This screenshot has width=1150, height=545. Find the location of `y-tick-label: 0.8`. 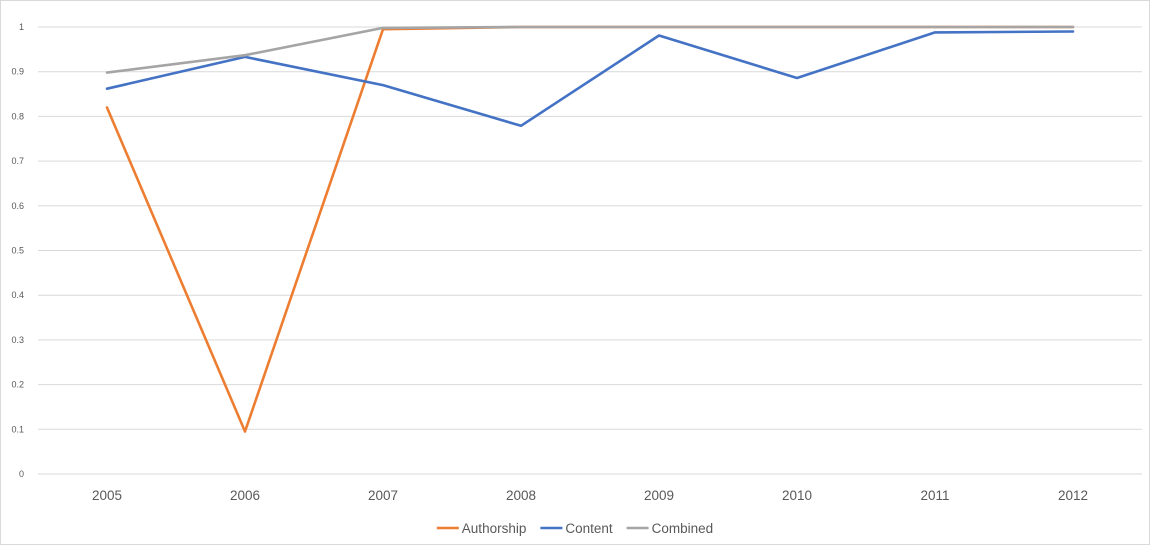

y-tick-label: 0.8 is located at coordinates (17, 116).